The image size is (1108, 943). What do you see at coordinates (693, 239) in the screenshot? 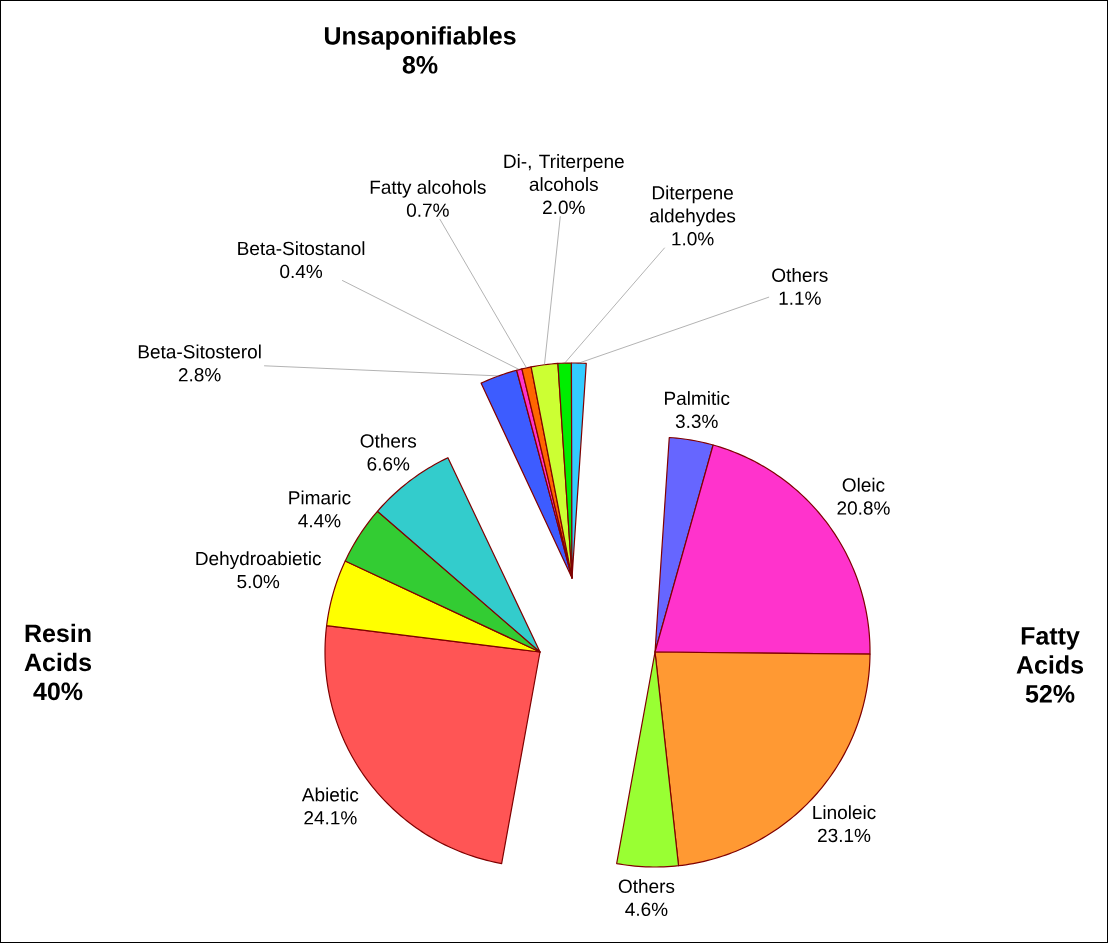
I see `data-label: 1.0%` at bounding box center [693, 239].